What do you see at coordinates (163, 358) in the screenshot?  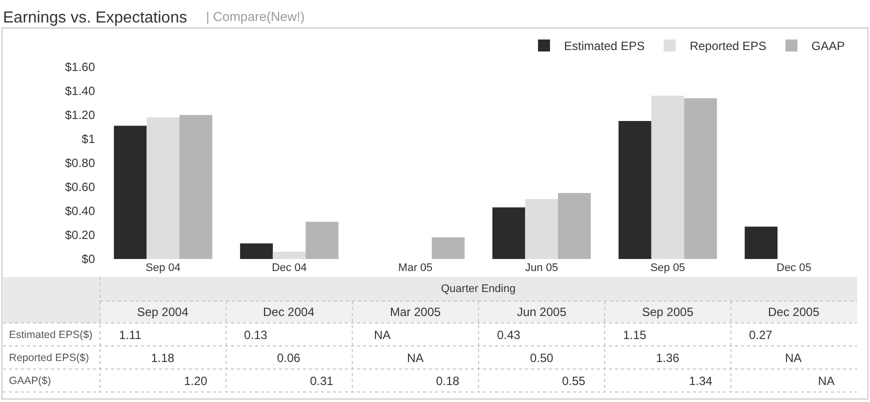 I see `data-label: 1.18` at bounding box center [163, 358].